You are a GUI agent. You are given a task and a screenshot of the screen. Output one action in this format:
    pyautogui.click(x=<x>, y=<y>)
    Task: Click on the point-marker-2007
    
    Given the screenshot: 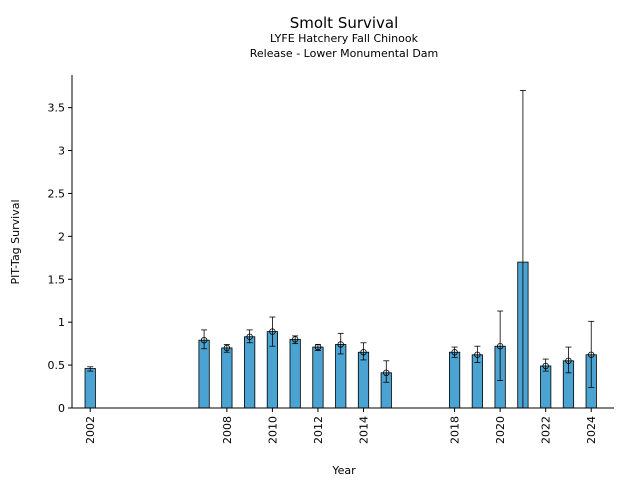 What is the action you would take?
    pyautogui.click(x=204, y=340)
    